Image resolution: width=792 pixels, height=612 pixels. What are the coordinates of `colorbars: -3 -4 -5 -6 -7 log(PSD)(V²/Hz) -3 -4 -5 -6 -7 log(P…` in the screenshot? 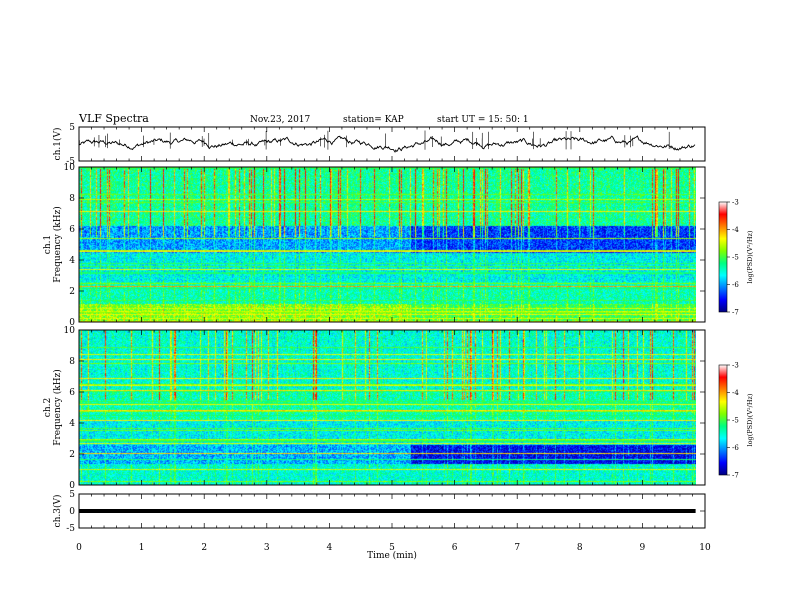 It's located at (736, 339).